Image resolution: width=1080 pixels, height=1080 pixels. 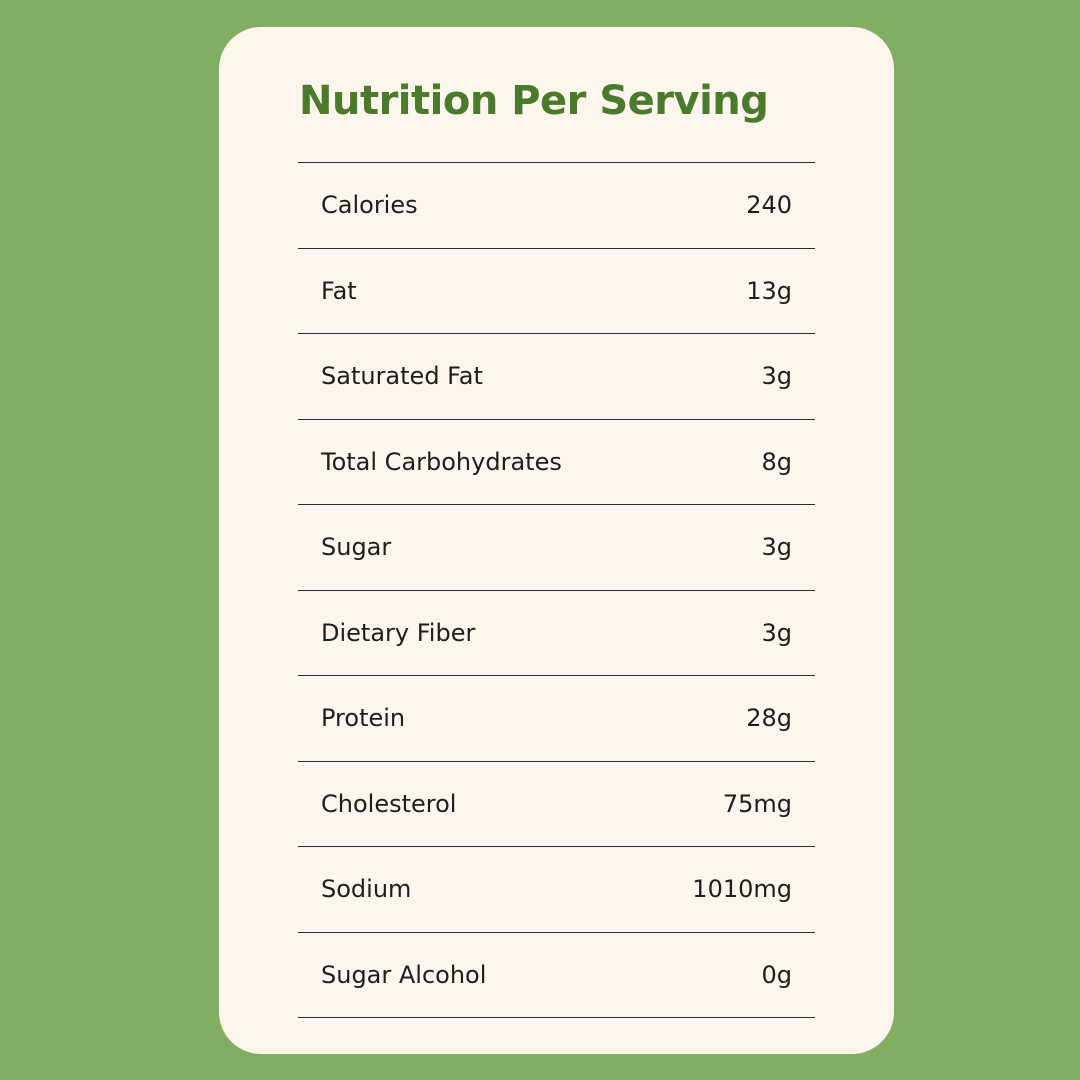 What do you see at coordinates (404, 974) in the screenshot?
I see `row-label: Sugar Alcohol` at bounding box center [404, 974].